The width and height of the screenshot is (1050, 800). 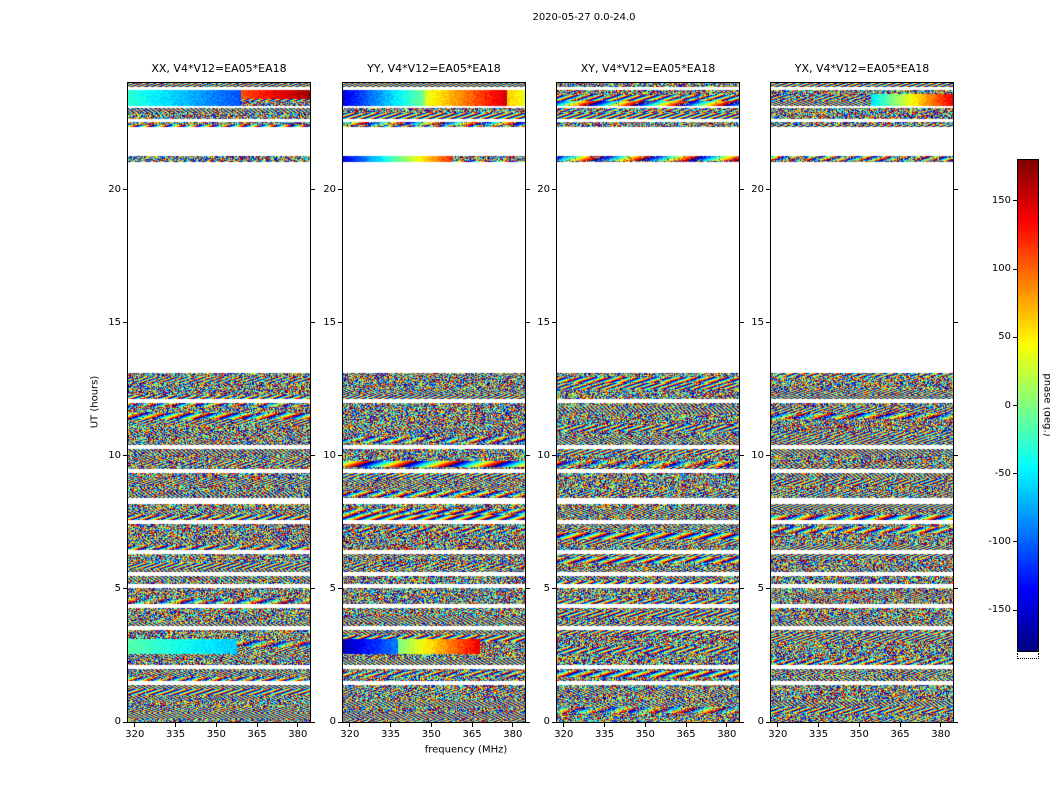 I want to click on y-tick-label: 0, so click(x=546, y=721).